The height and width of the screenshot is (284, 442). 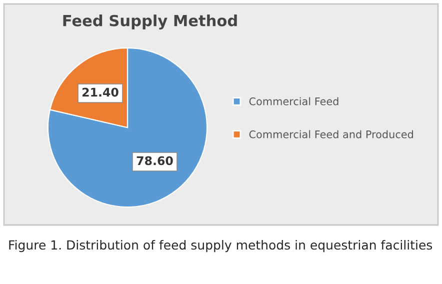 What do you see at coordinates (220, 246) in the screenshot?
I see `caption: Figure 1. Distribution of feed supply methods in equestrian facilities` at bounding box center [220, 246].